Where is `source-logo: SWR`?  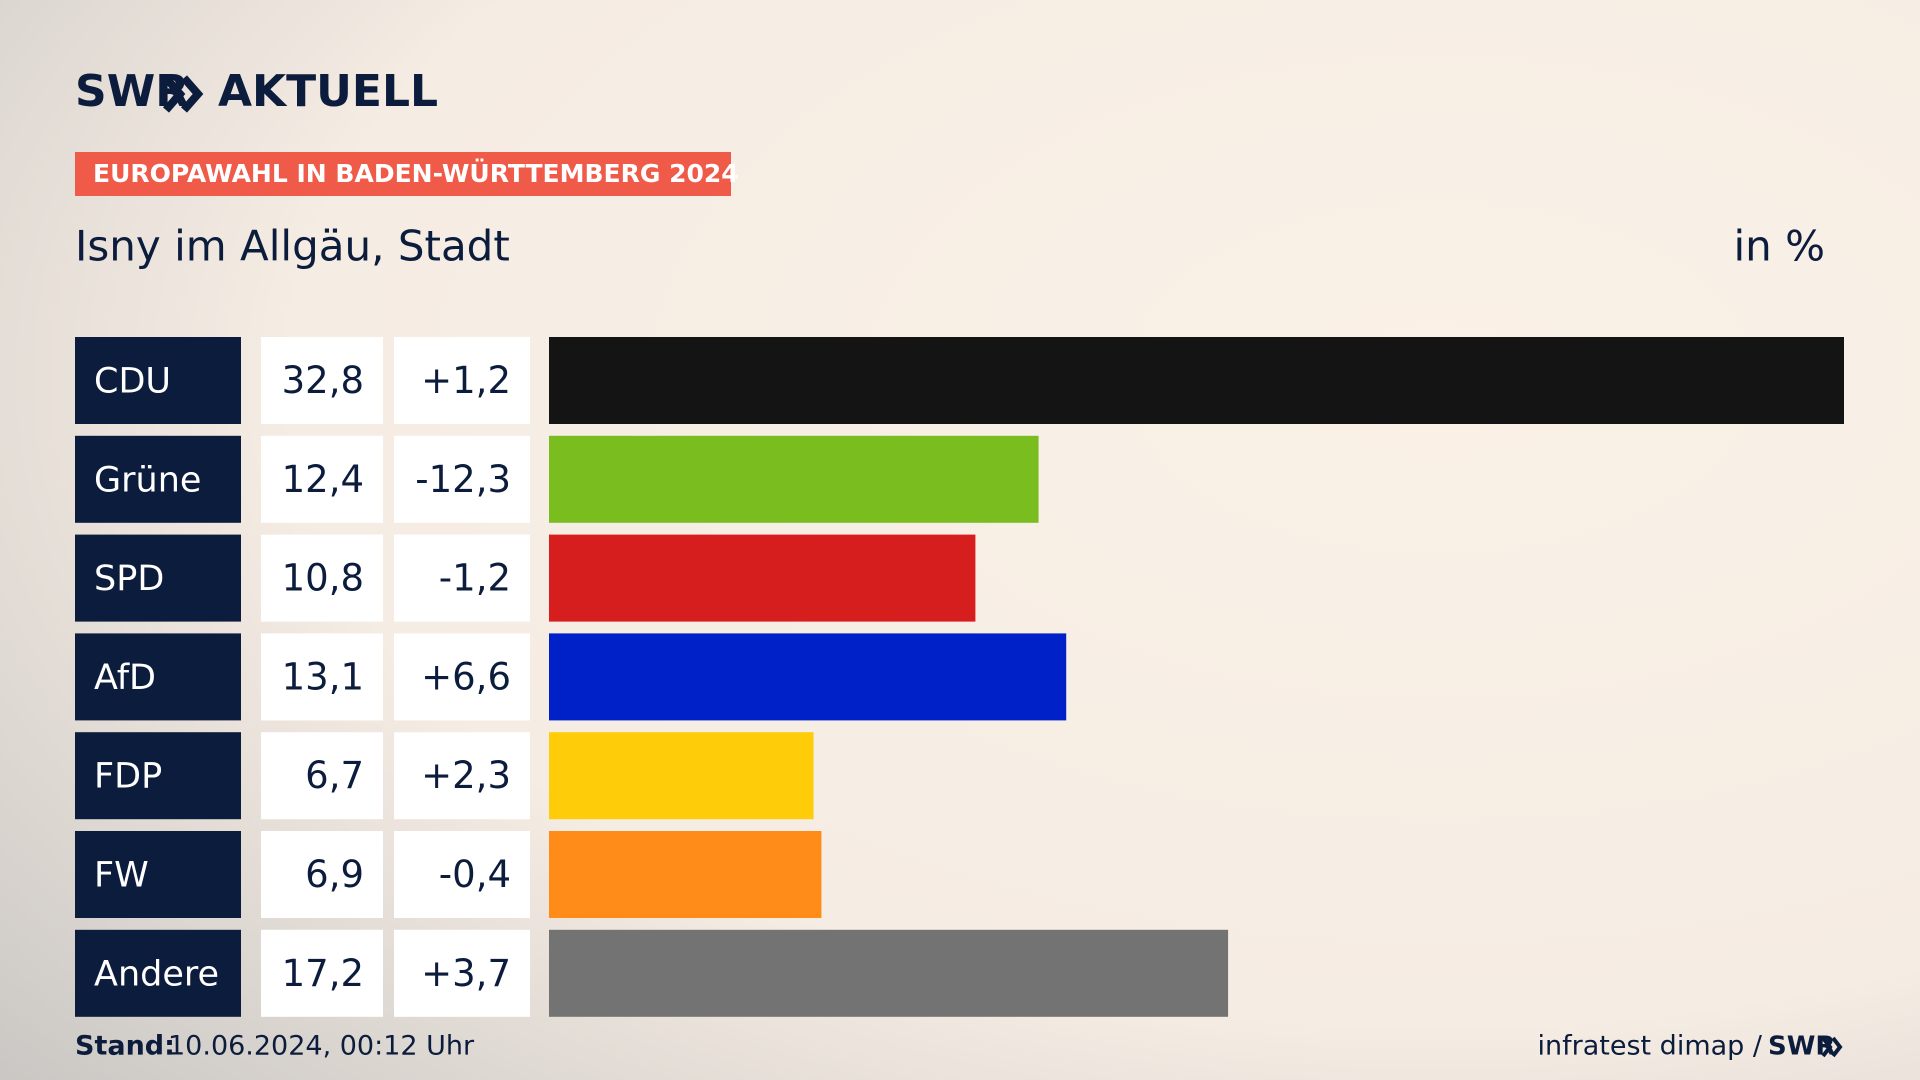 source-logo: SWR is located at coordinates (1801, 1047).